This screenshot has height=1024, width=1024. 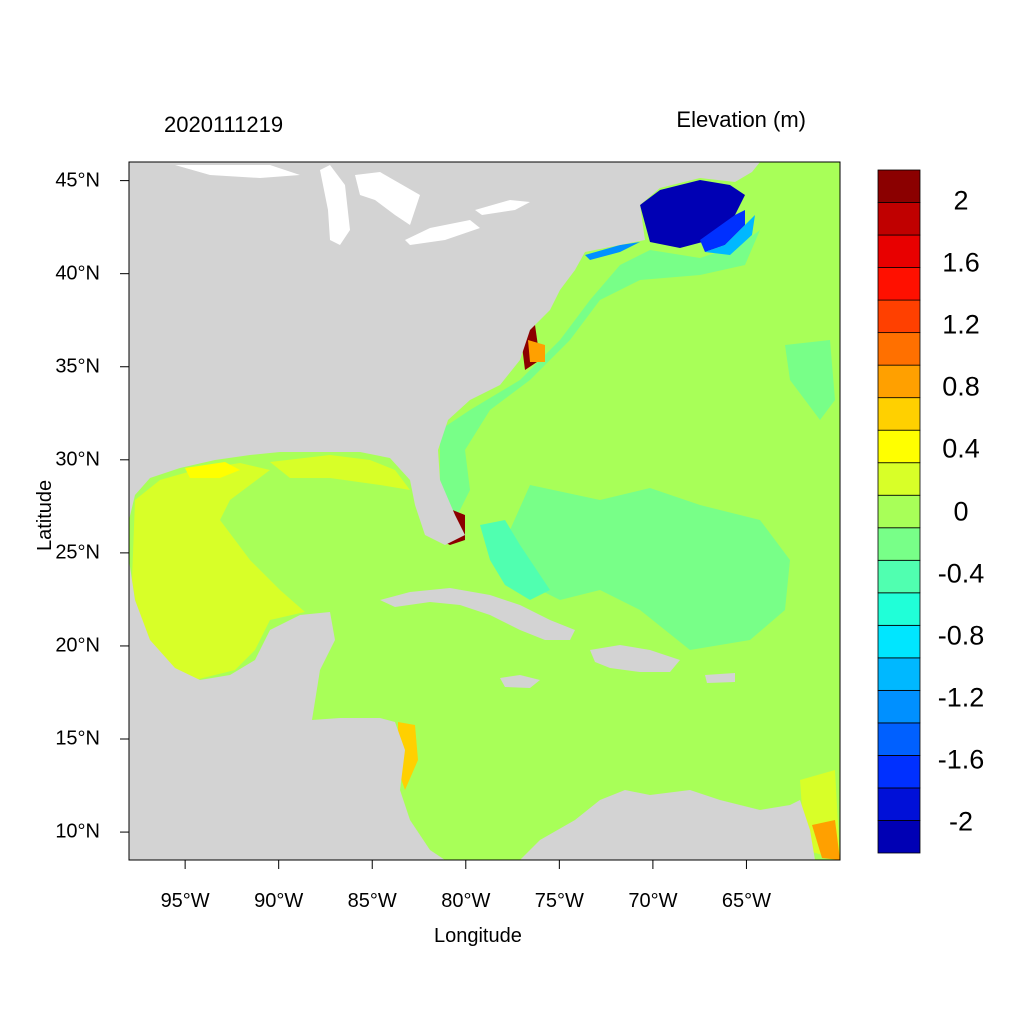 What do you see at coordinates (961, 324) in the screenshot?
I see `colorbar-label: 1.2` at bounding box center [961, 324].